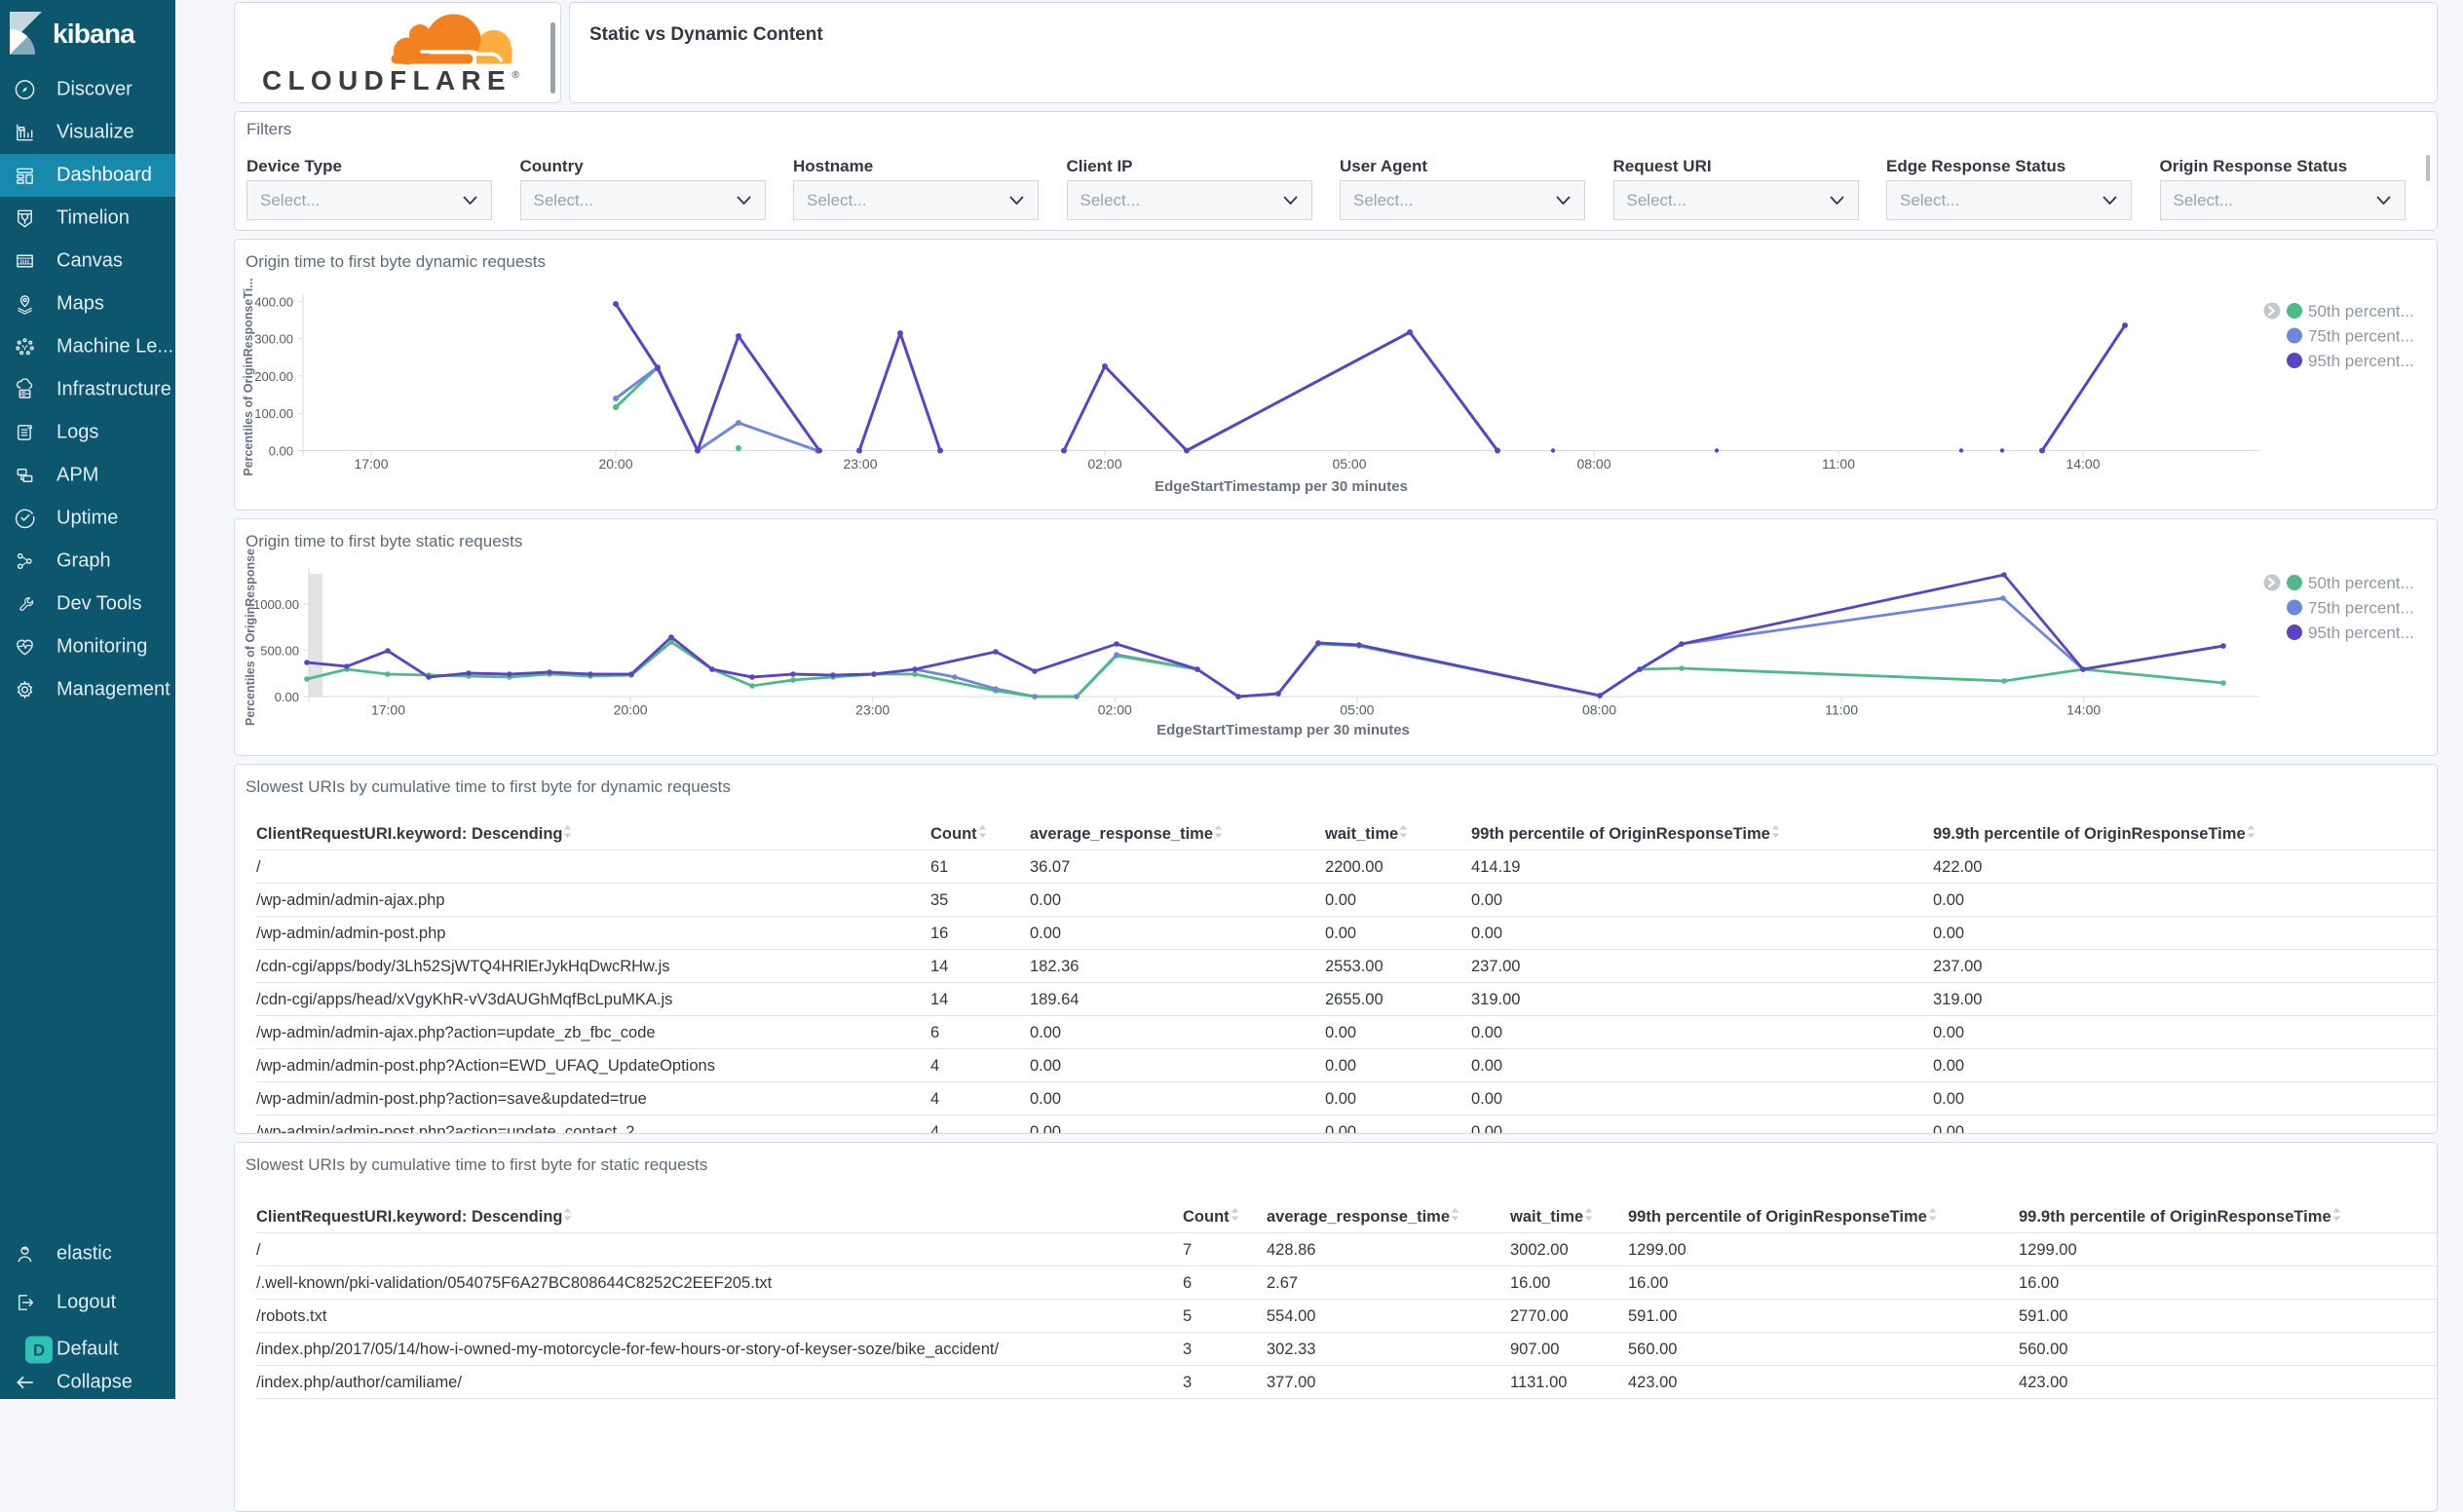 The image size is (2463, 1512). I want to click on svg-text: D, so click(39, 1350).